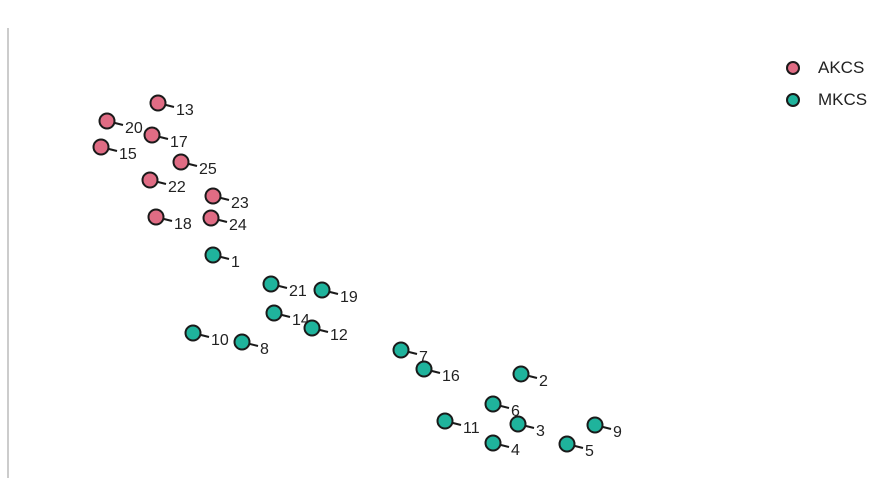 This screenshot has width=895, height=496. What do you see at coordinates (220, 340) in the screenshot?
I see `point-label: 10` at bounding box center [220, 340].